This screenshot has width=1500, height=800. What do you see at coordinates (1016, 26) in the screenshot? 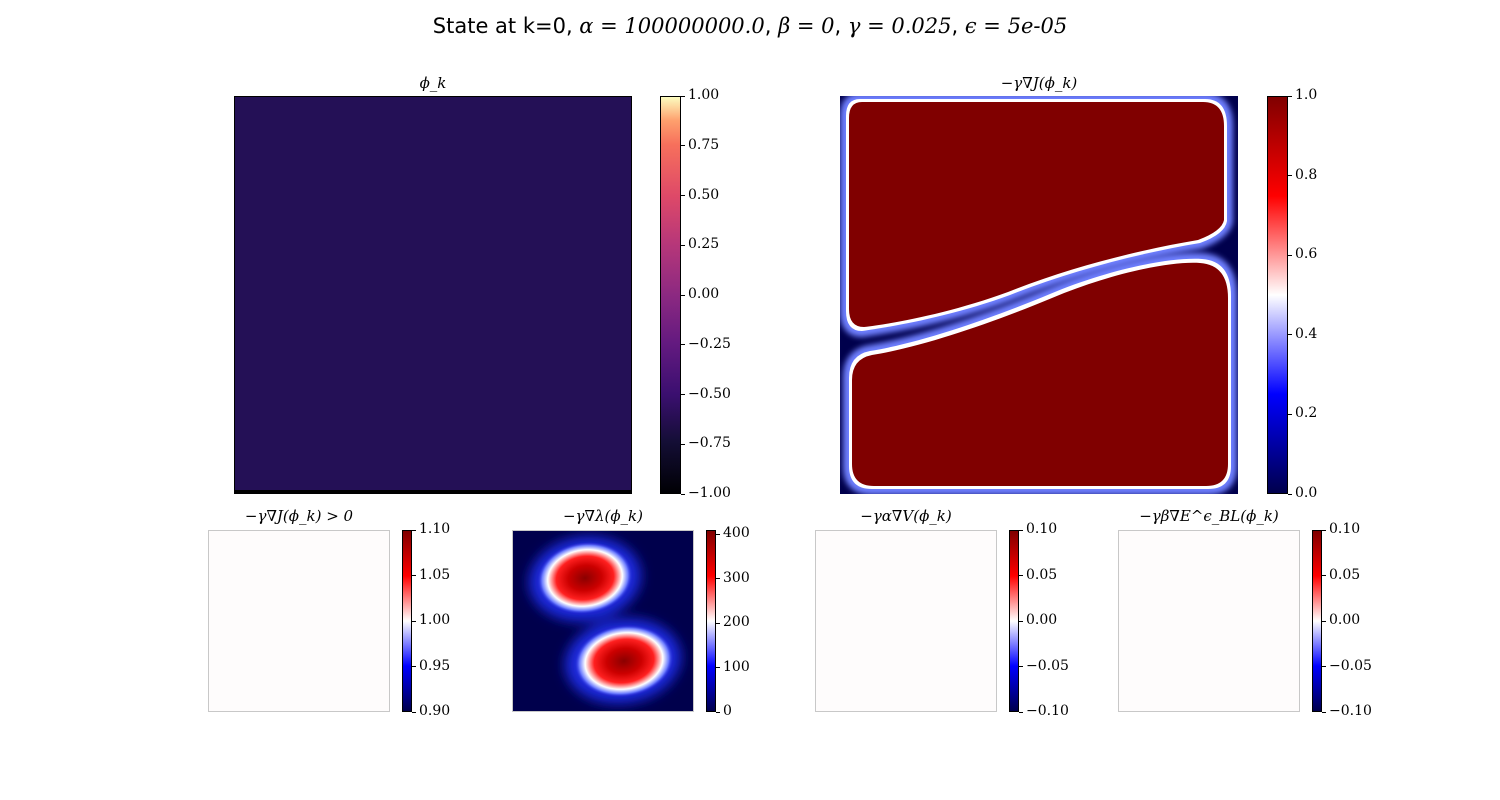
I see `title-epsilon: ϵ = 5e-05` at bounding box center [1016, 26].